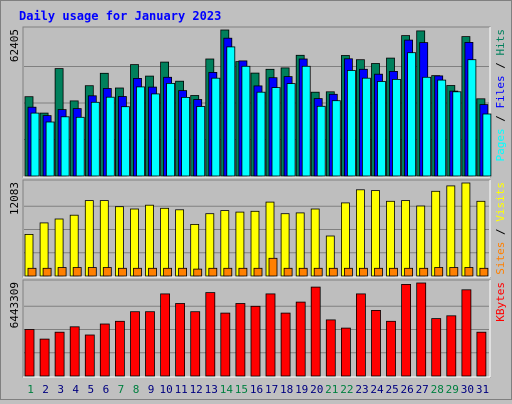 The height and width of the screenshot is (404, 512). I want to click on day-label-28: 28, so click(437, 389).